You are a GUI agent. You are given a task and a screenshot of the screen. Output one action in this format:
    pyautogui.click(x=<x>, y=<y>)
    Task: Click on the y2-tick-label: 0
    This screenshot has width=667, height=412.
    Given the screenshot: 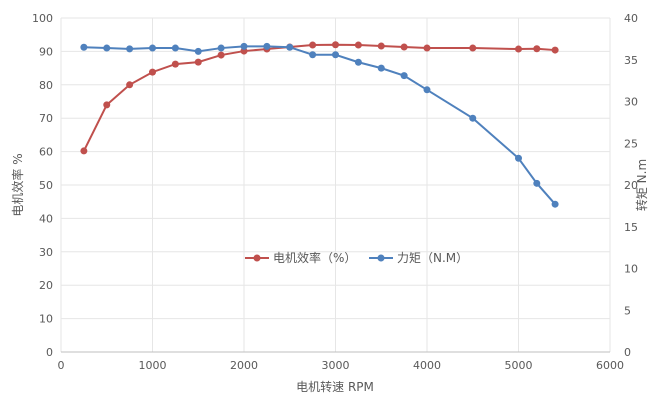 What is the action you would take?
    pyautogui.click(x=627, y=352)
    